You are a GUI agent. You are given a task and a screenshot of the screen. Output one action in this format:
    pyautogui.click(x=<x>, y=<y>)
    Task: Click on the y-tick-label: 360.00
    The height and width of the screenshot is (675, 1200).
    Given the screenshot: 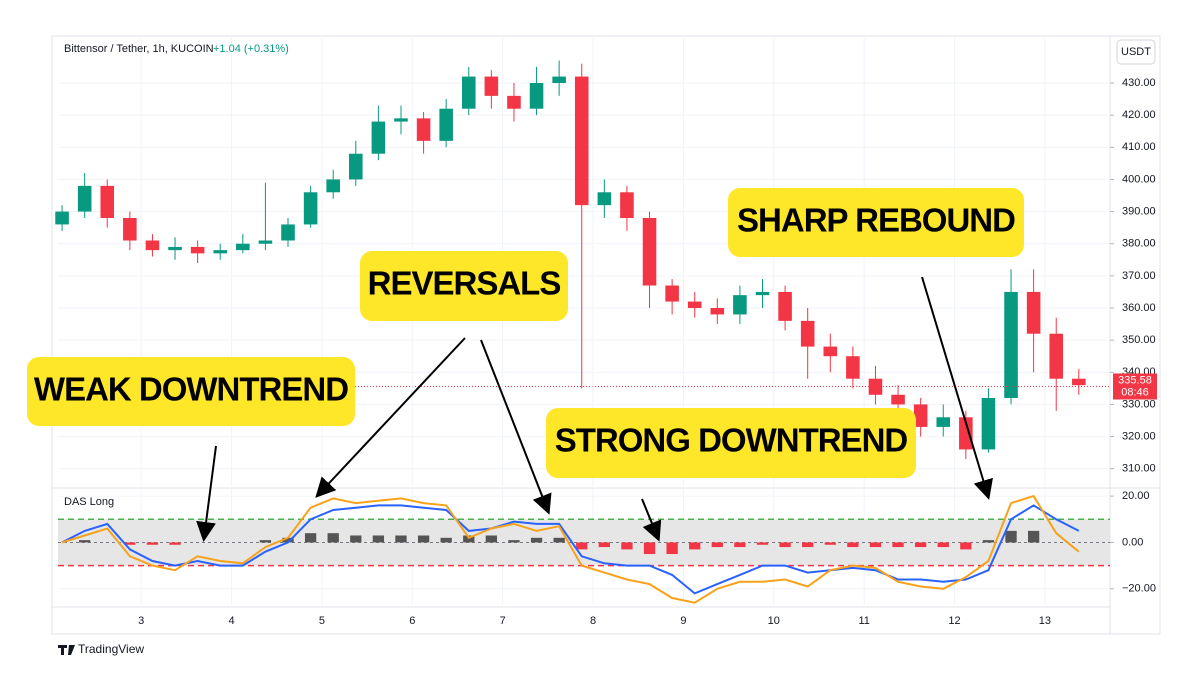 What is the action you would take?
    pyautogui.click(x=1139, y=308)
    